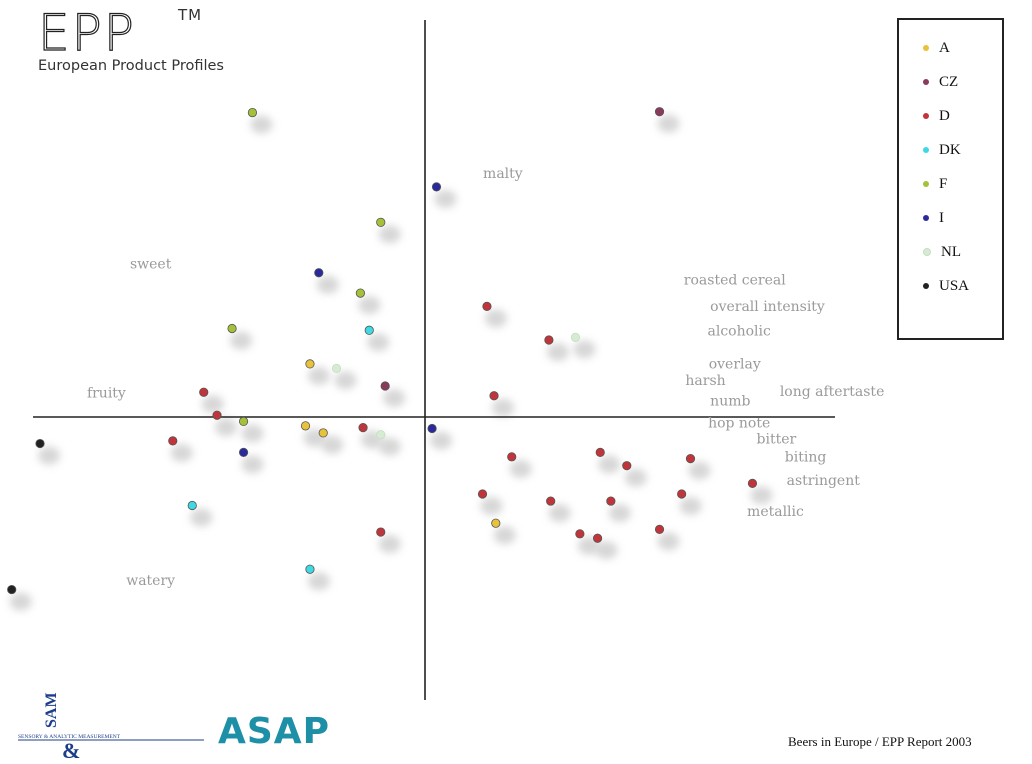 The width and height of the screenshot is (1032, 764). Describe the element at coordinates (951, 251) in the screenshot. I see `legend-label-nl: NL` at that location.